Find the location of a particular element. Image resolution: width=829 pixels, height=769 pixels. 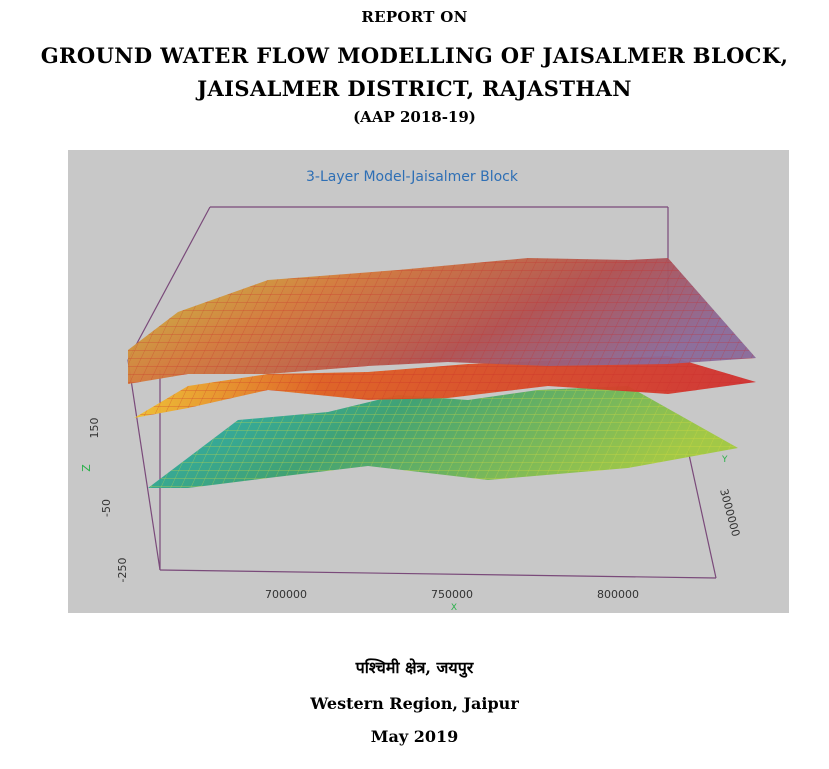

z-tick: -250 is located at coordinates (122, 570).